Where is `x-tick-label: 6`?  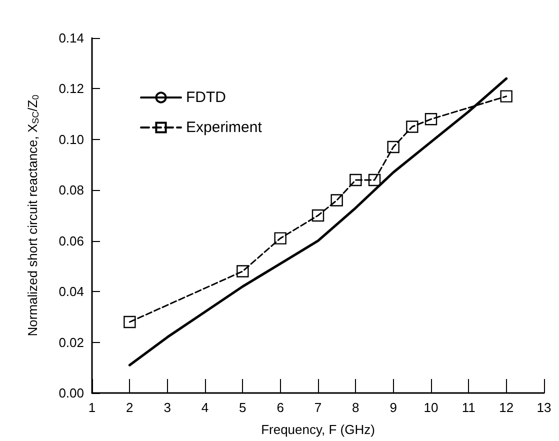
x-tick-label: 6 is located at coordinates (280, 407).